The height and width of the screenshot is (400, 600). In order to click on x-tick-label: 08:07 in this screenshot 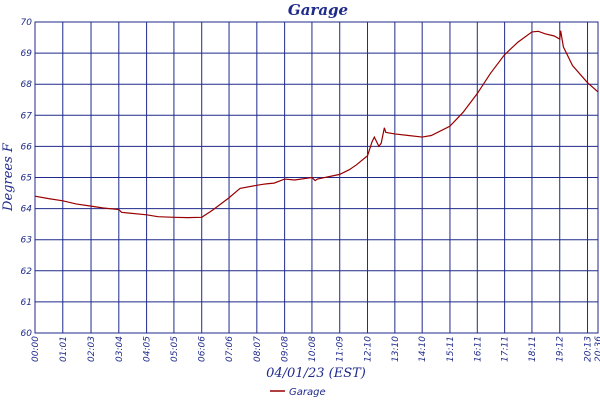, I will do `click(258, 349)`.